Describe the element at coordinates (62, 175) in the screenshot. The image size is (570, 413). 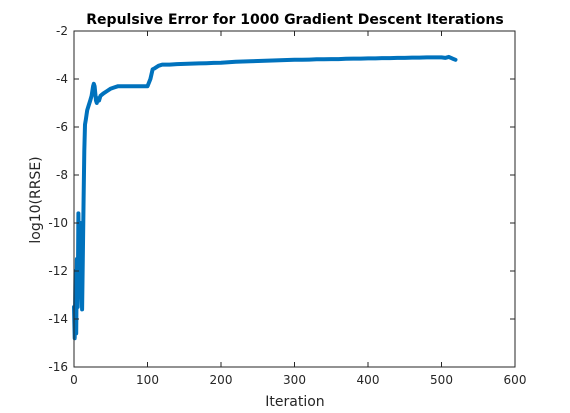
I see `y-tick-label: -8` at that location.